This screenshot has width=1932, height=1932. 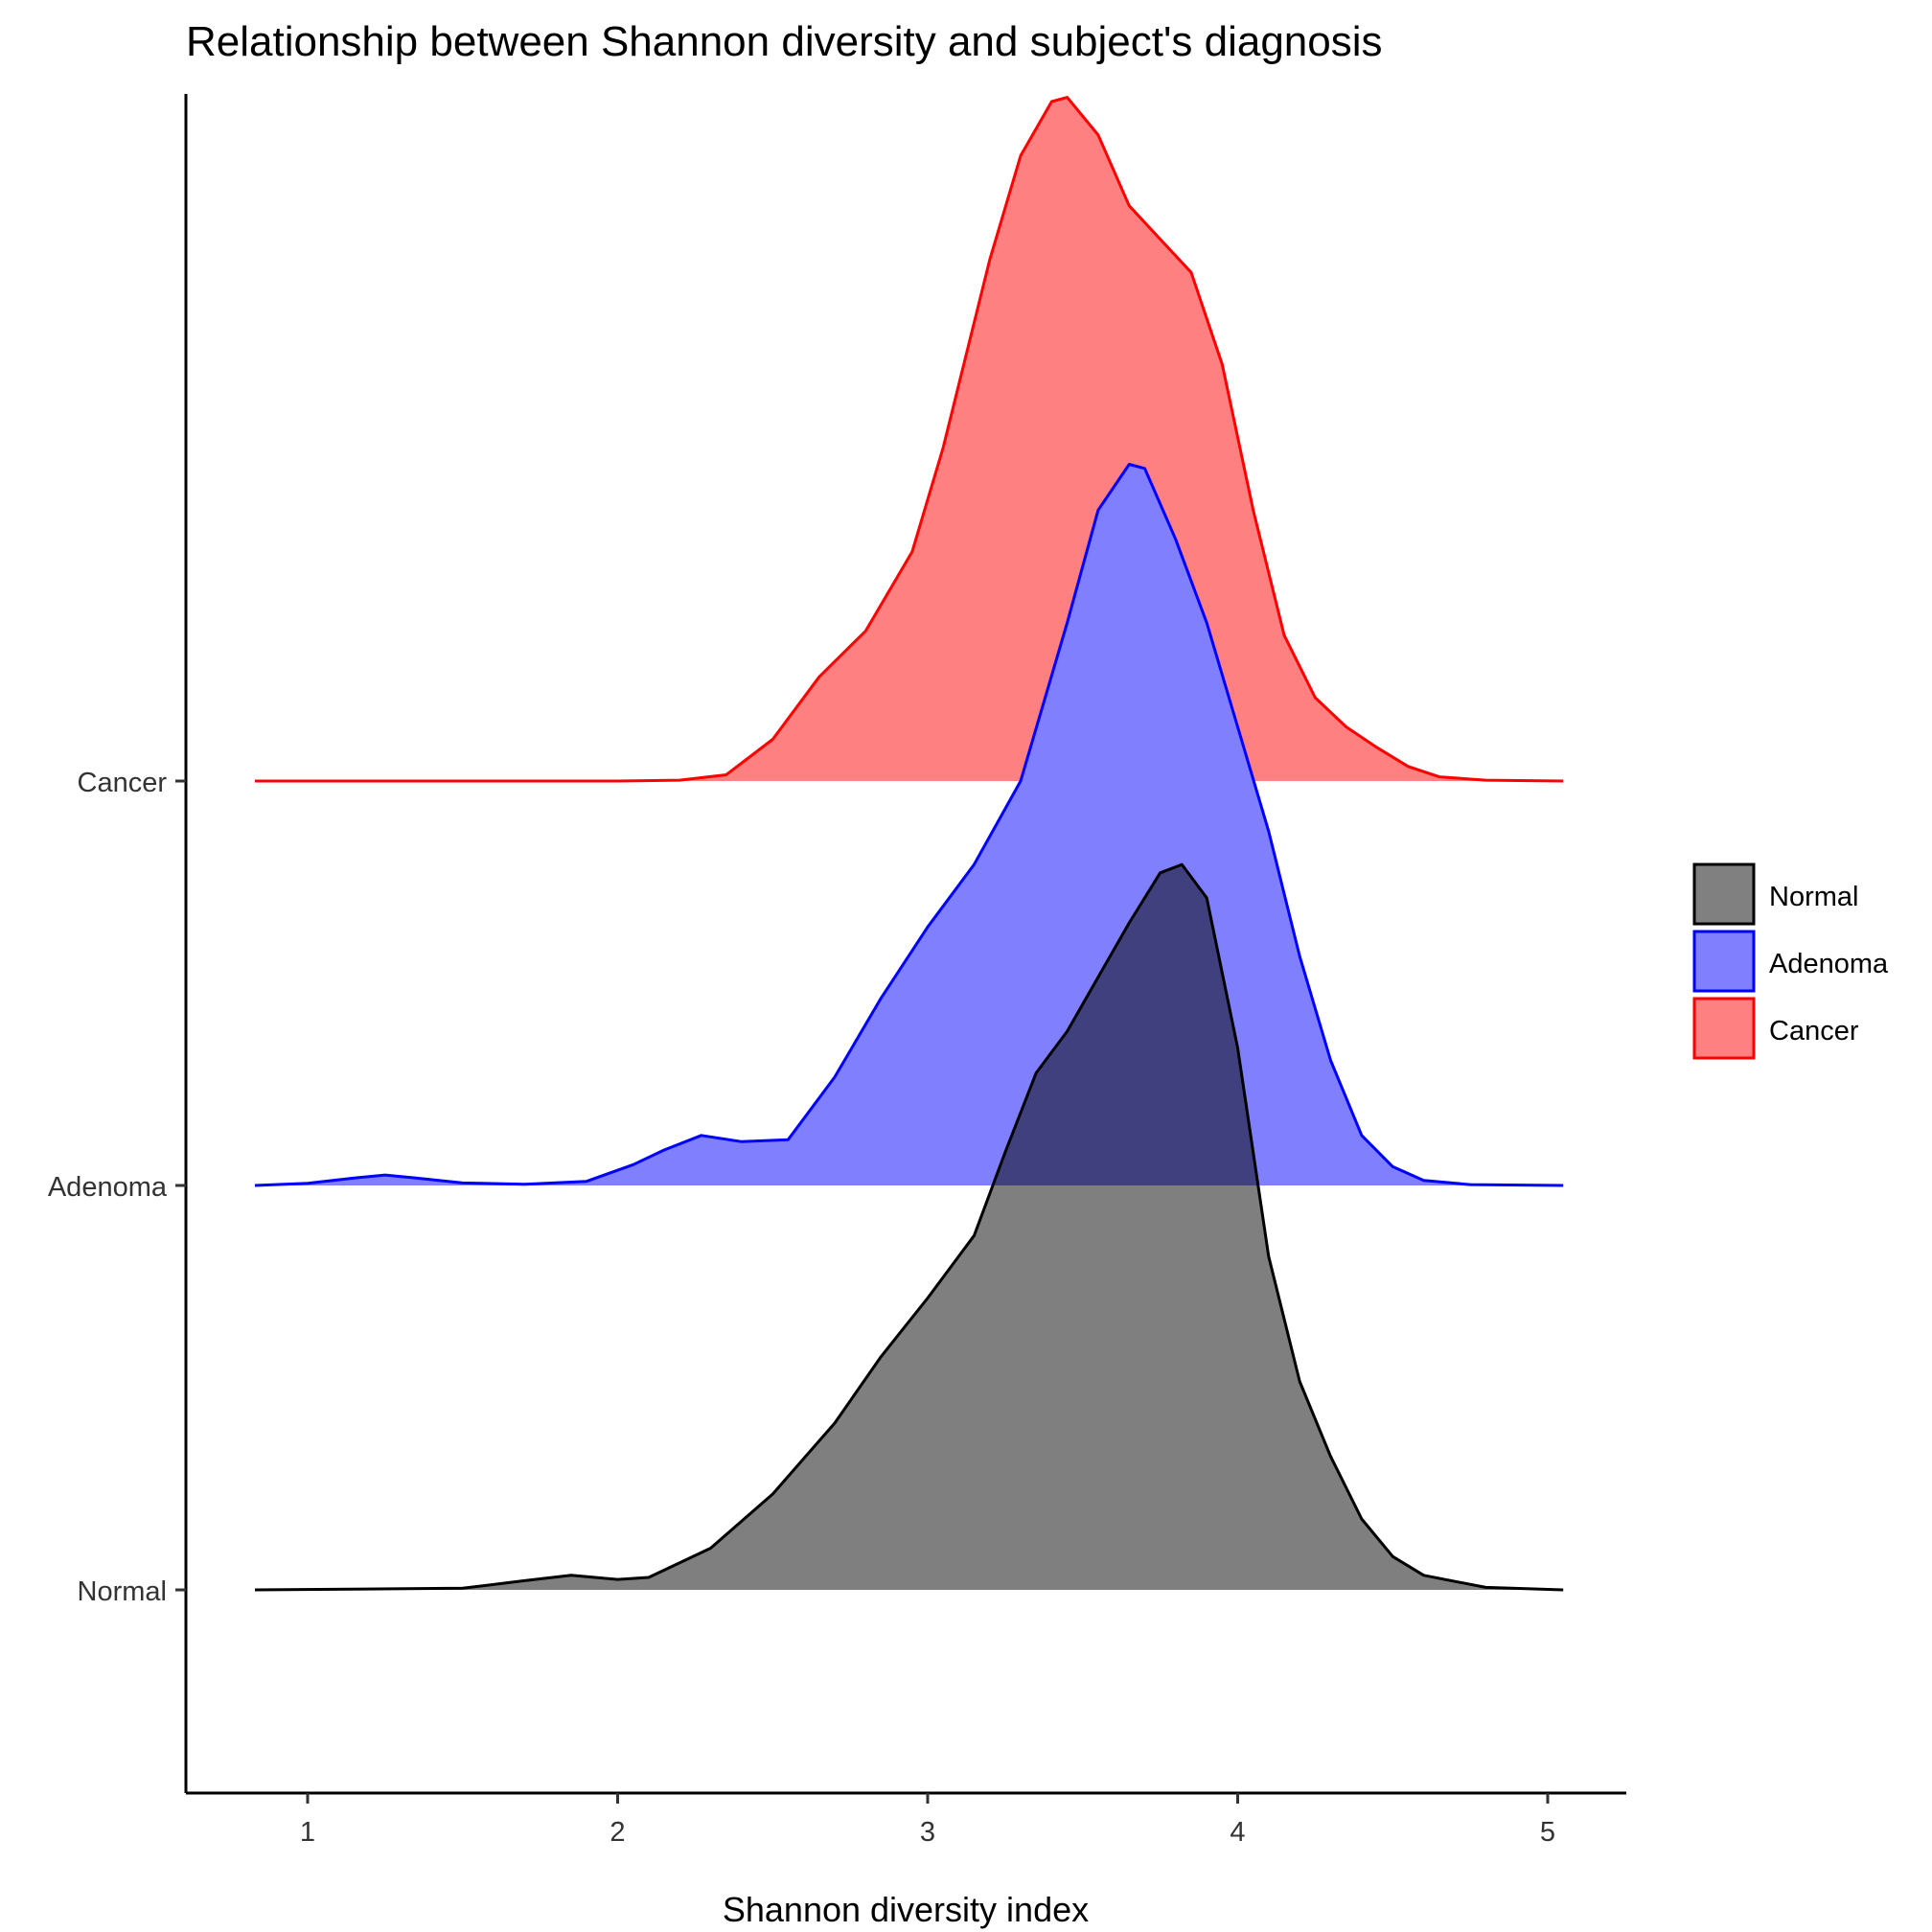 I want to click on y-tick-label-cancer: Cancer, so click(x=123, y=783).